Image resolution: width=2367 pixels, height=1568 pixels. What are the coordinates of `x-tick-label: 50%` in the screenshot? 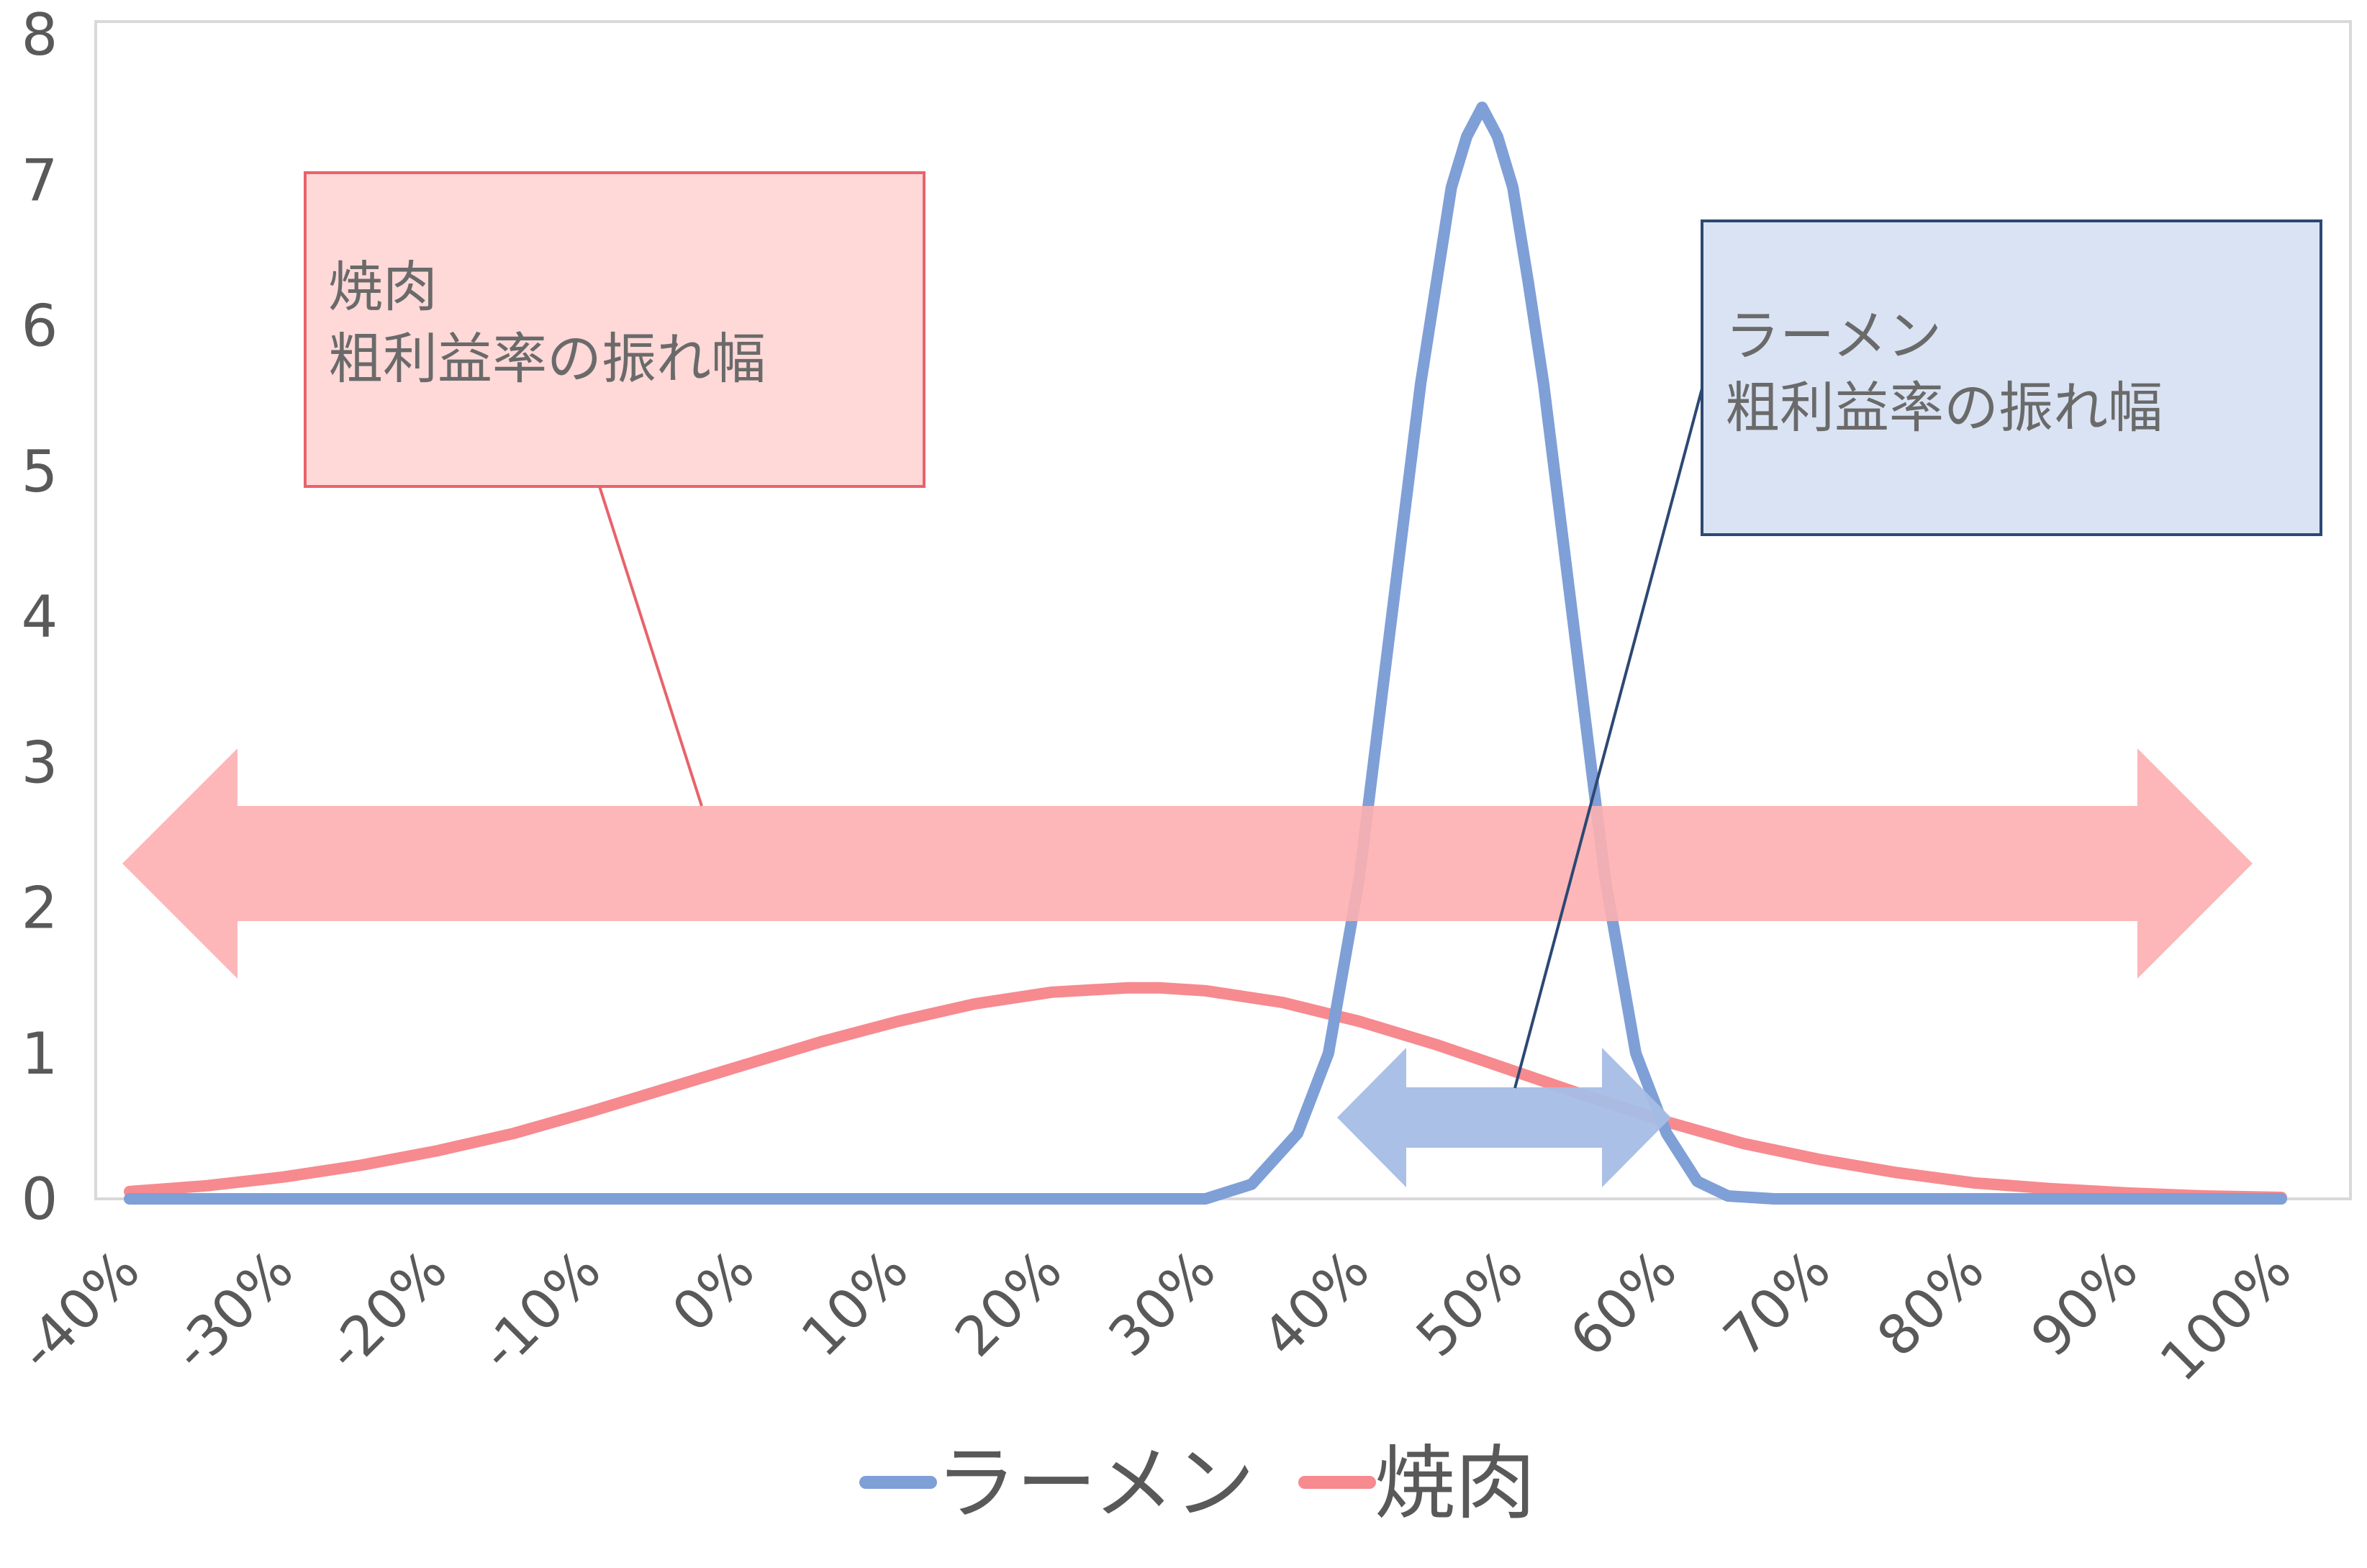 It's located at (1468, 1303).